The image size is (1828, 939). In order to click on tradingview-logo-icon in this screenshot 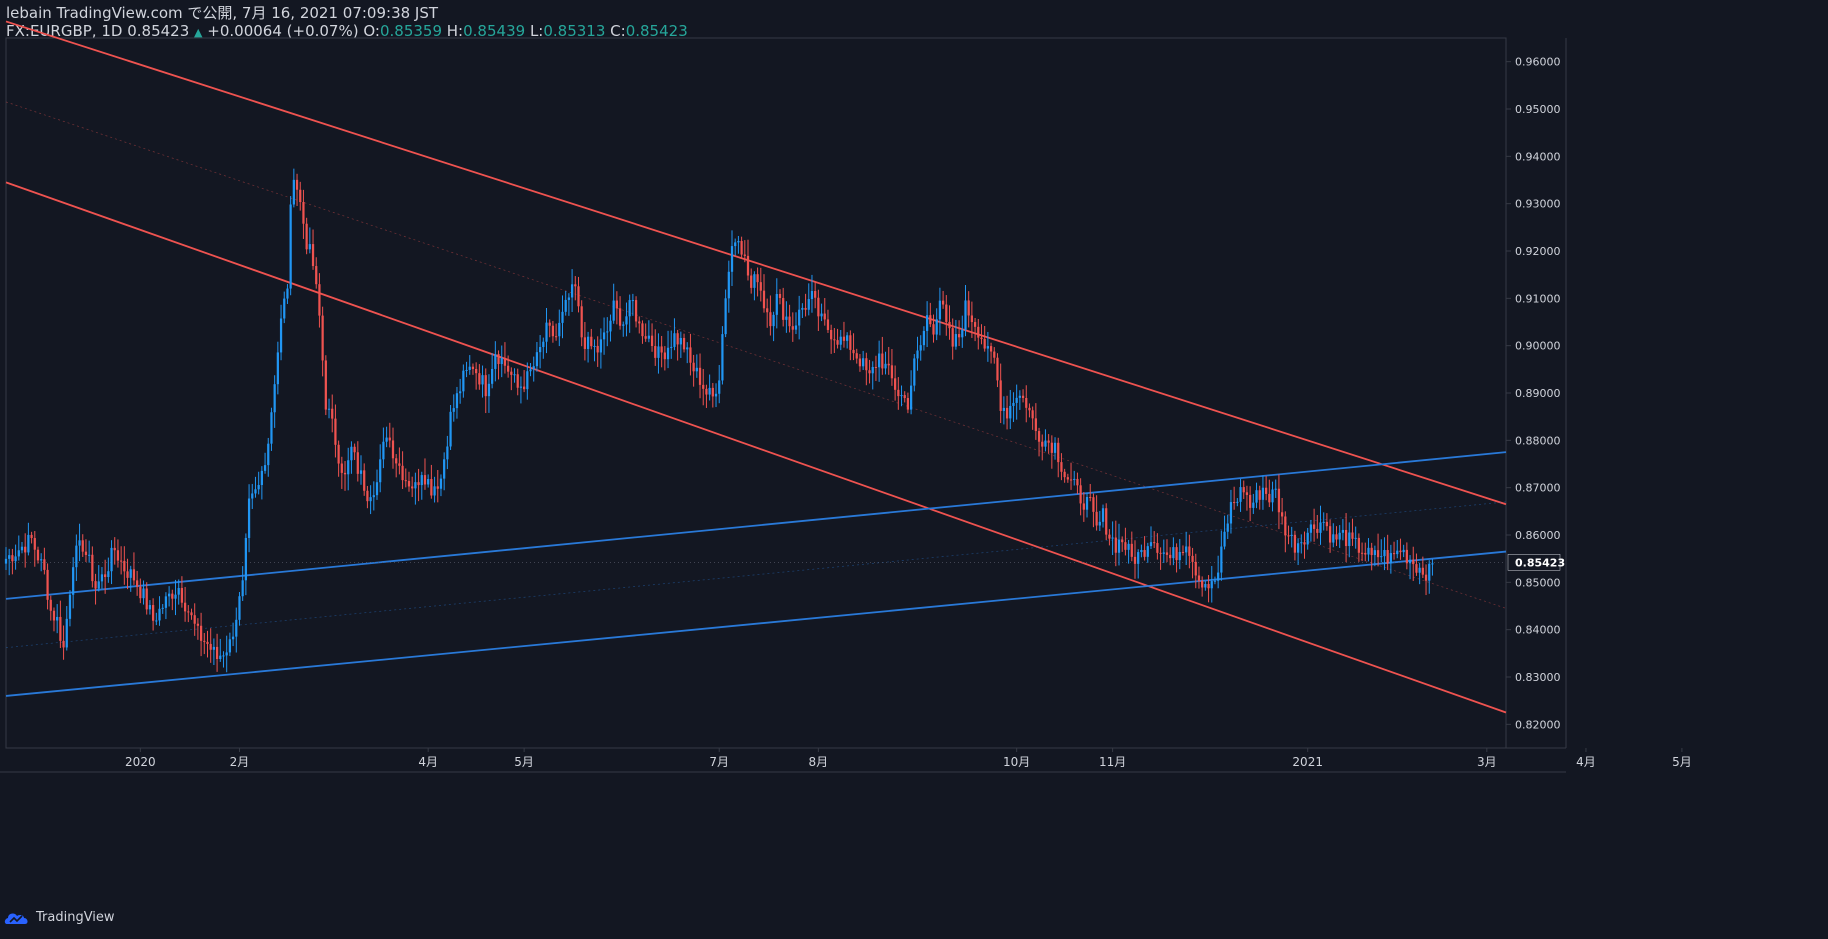, I will do `click(17, 918)`.